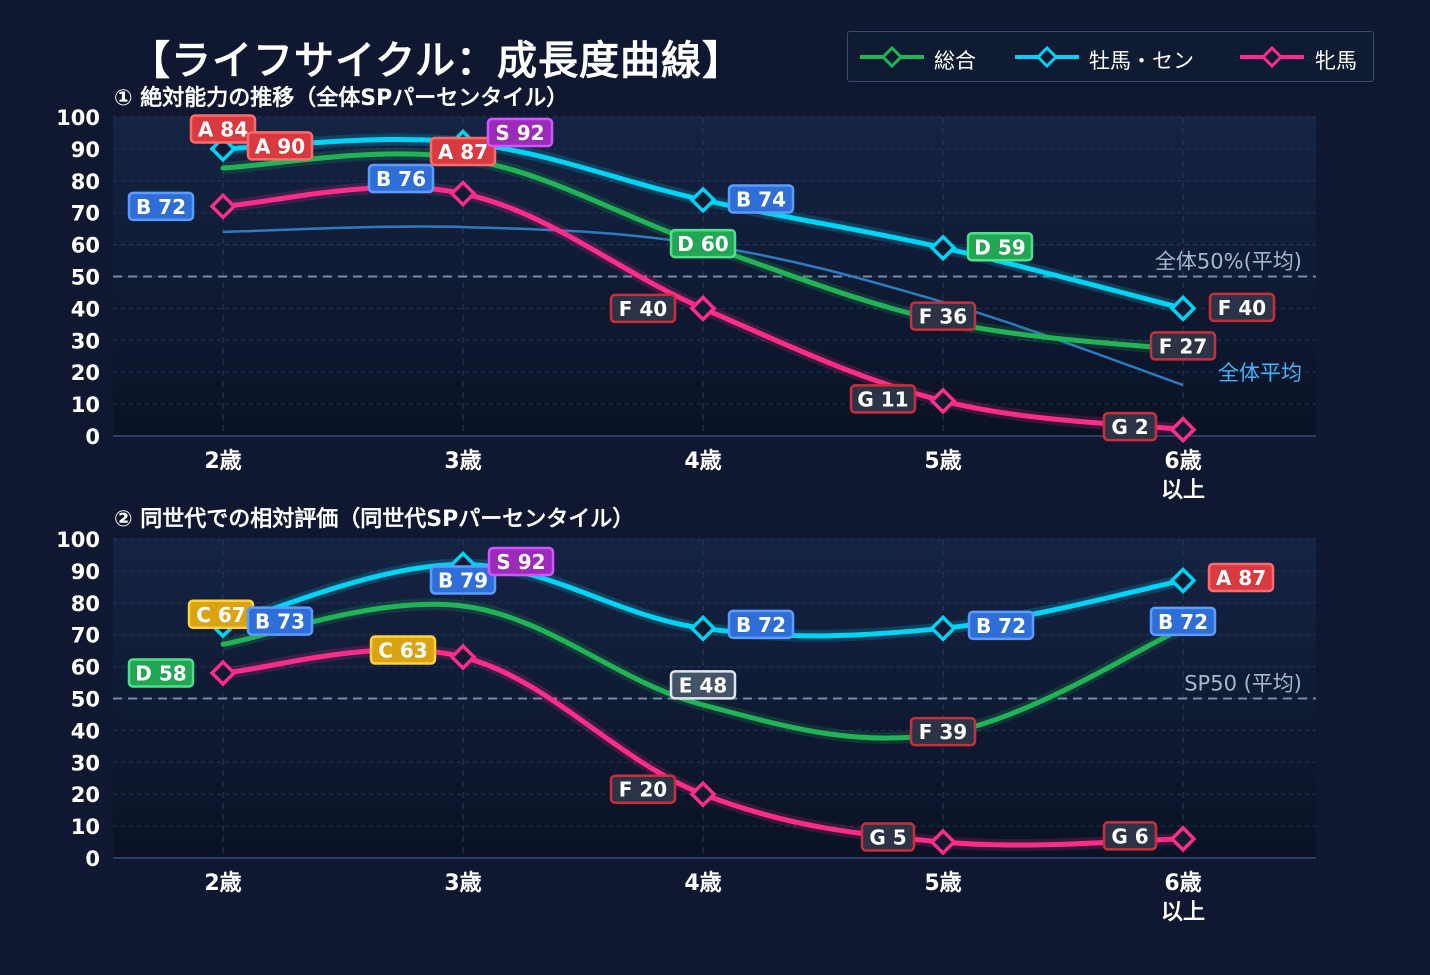  What do you see at coordinates (1082, 57) in the screenshot?
I see `legend-markers` at bounding box center [1082, 57].